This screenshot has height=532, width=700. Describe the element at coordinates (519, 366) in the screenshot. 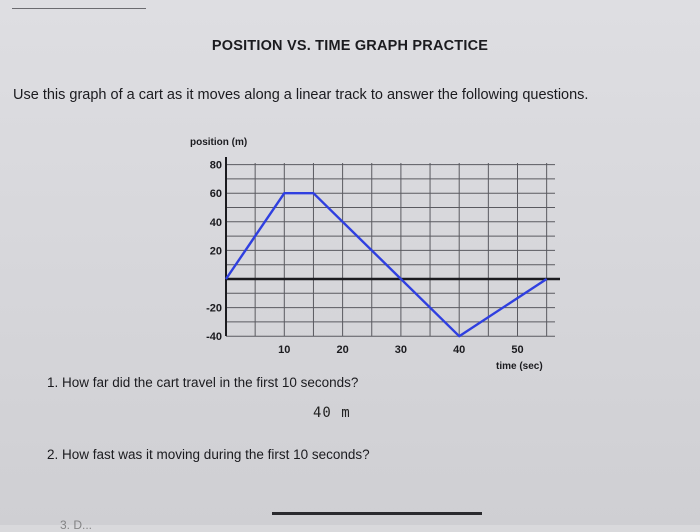

I see `x-axis-title: time (sec)` at that location.